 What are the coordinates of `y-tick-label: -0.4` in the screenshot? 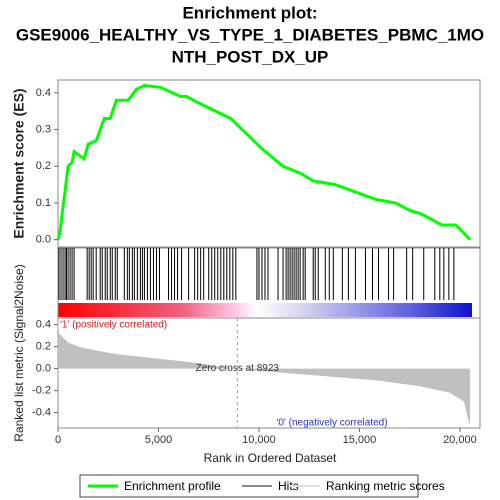 It's located at (41, 413).